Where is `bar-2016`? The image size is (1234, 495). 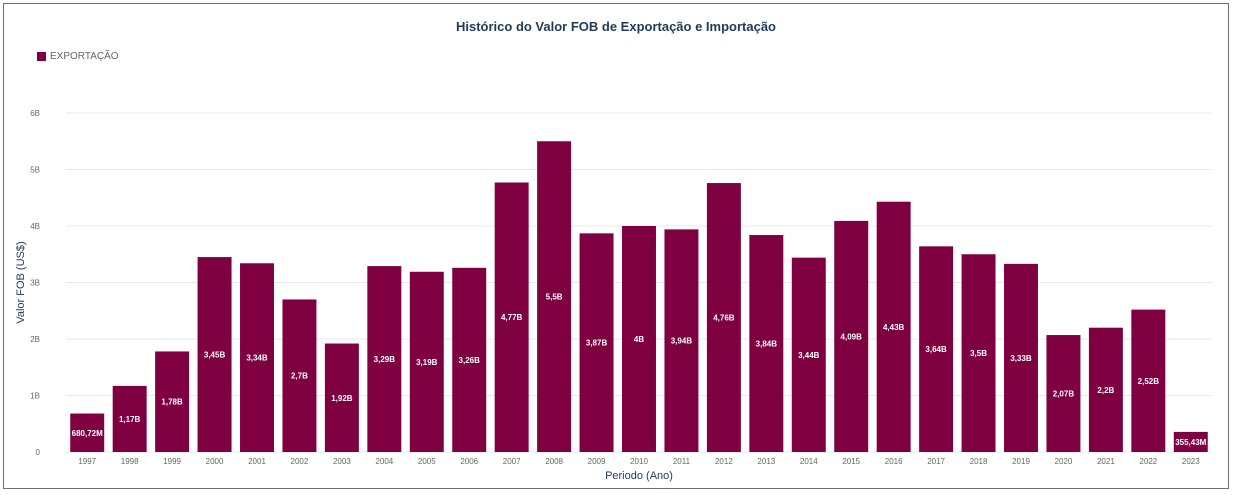
bar-2016 is located at coordinates (893, 326).